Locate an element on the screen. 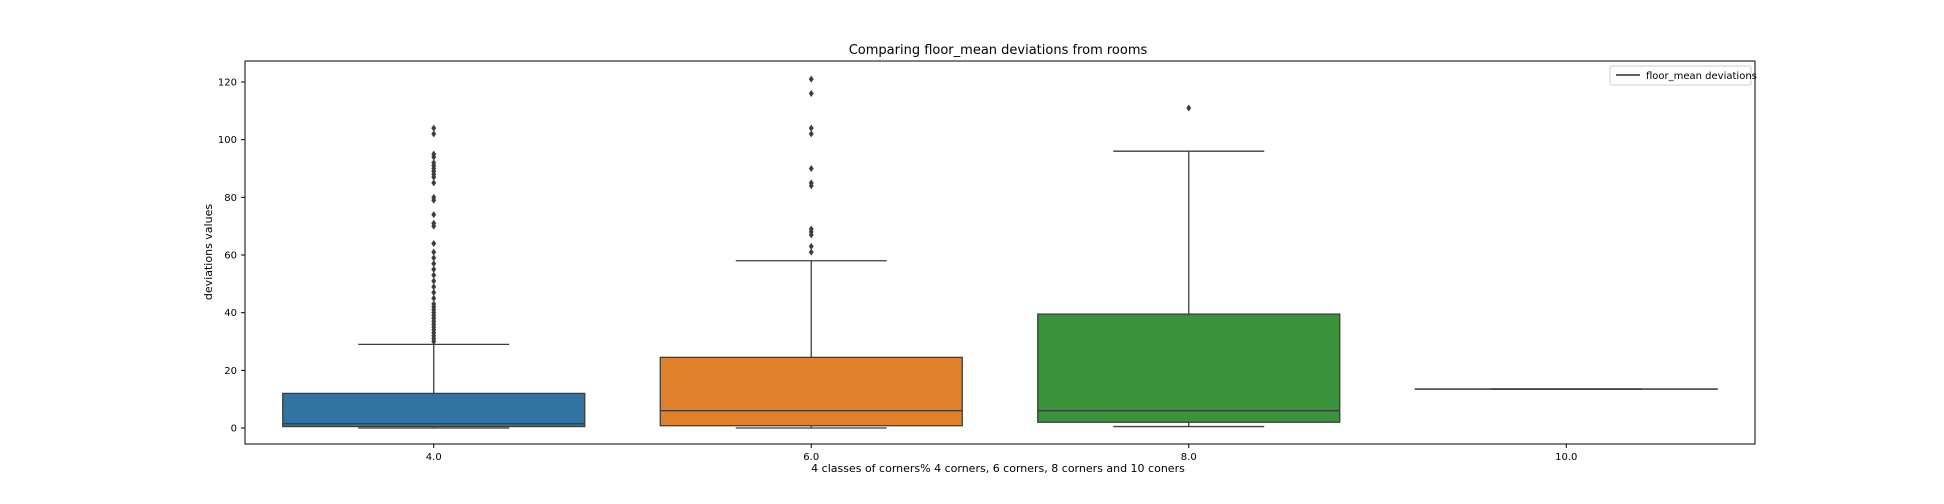 The width and height of the screenshot is (1944, 504). y-axis-label: deviations values is located at coordinates (208, 252).